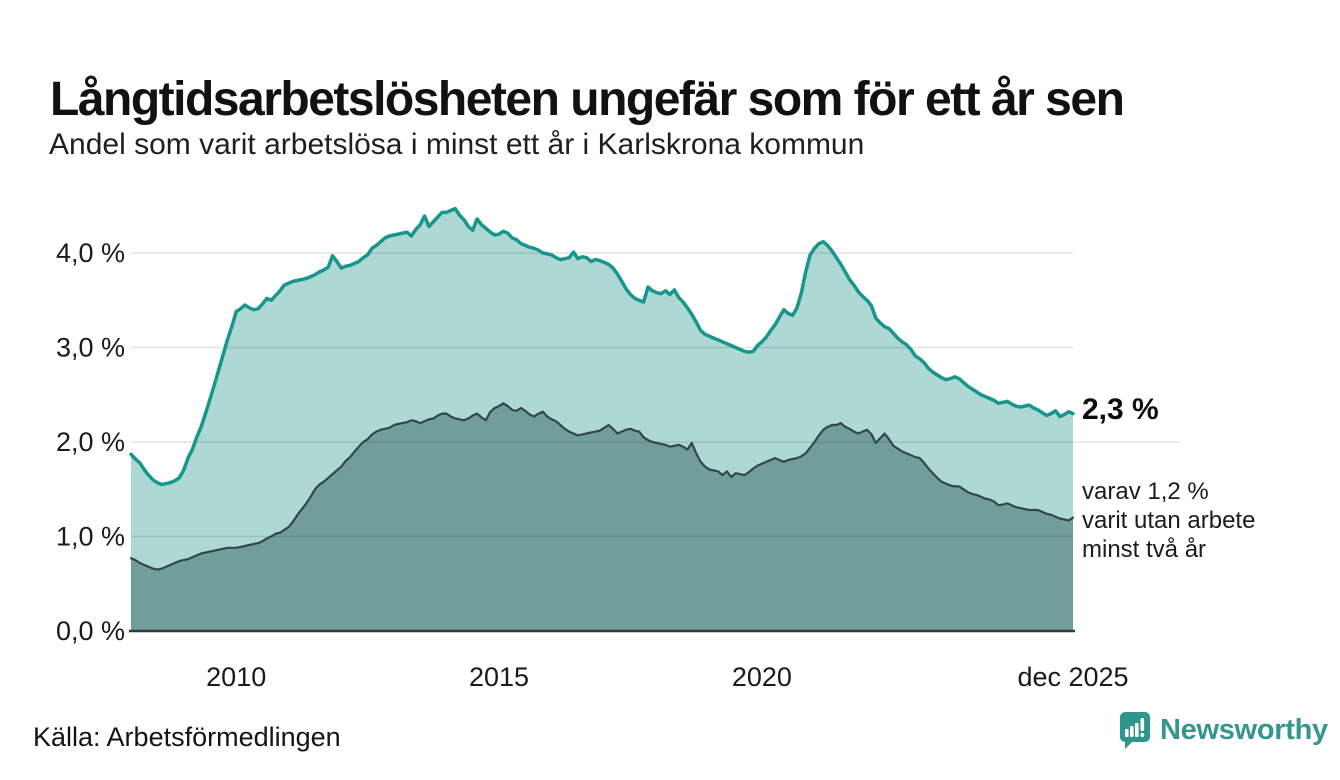  What do you see at coordinates (1145, 491) in the screenshot?
I see `secondary-annotation-line-1: varav 1,2 %` at bounding box center [1145, 491].